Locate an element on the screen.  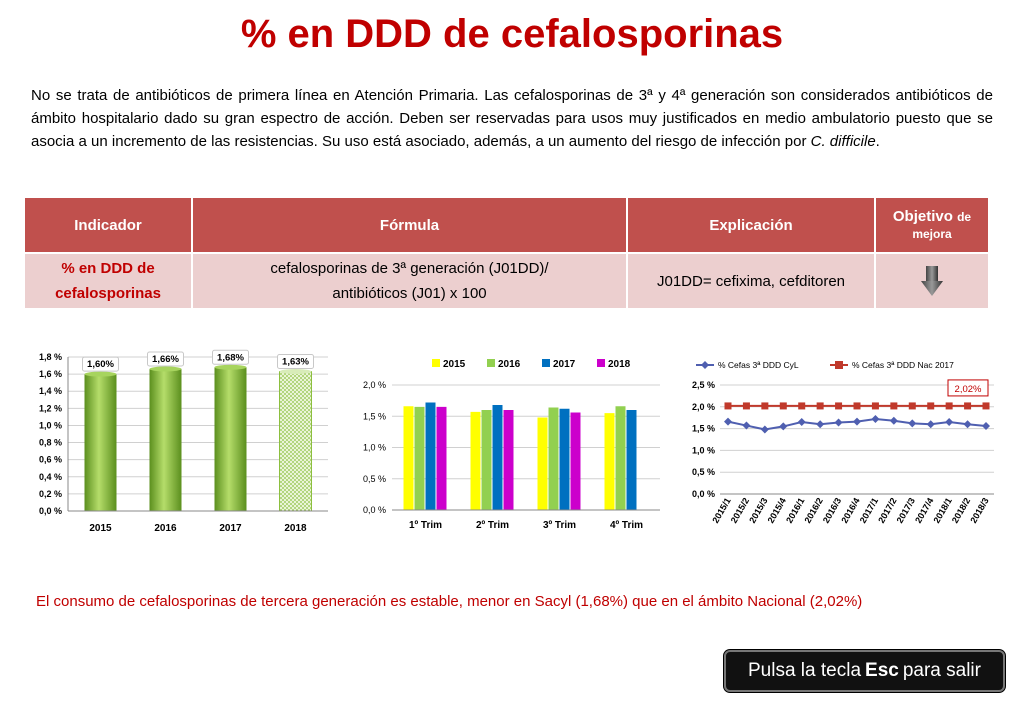
legend-swatch-2016 is located at coordinates (491, 363).